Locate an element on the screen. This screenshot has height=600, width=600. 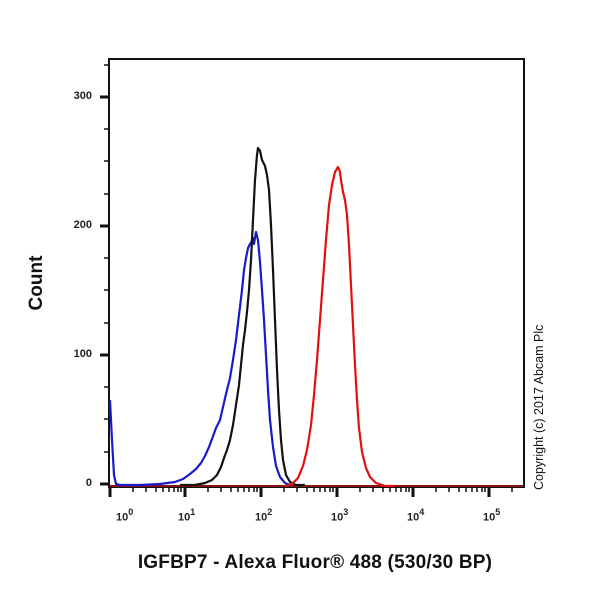
x-tick-label-1e1: 10¹ is located at coordinates (187, 515).